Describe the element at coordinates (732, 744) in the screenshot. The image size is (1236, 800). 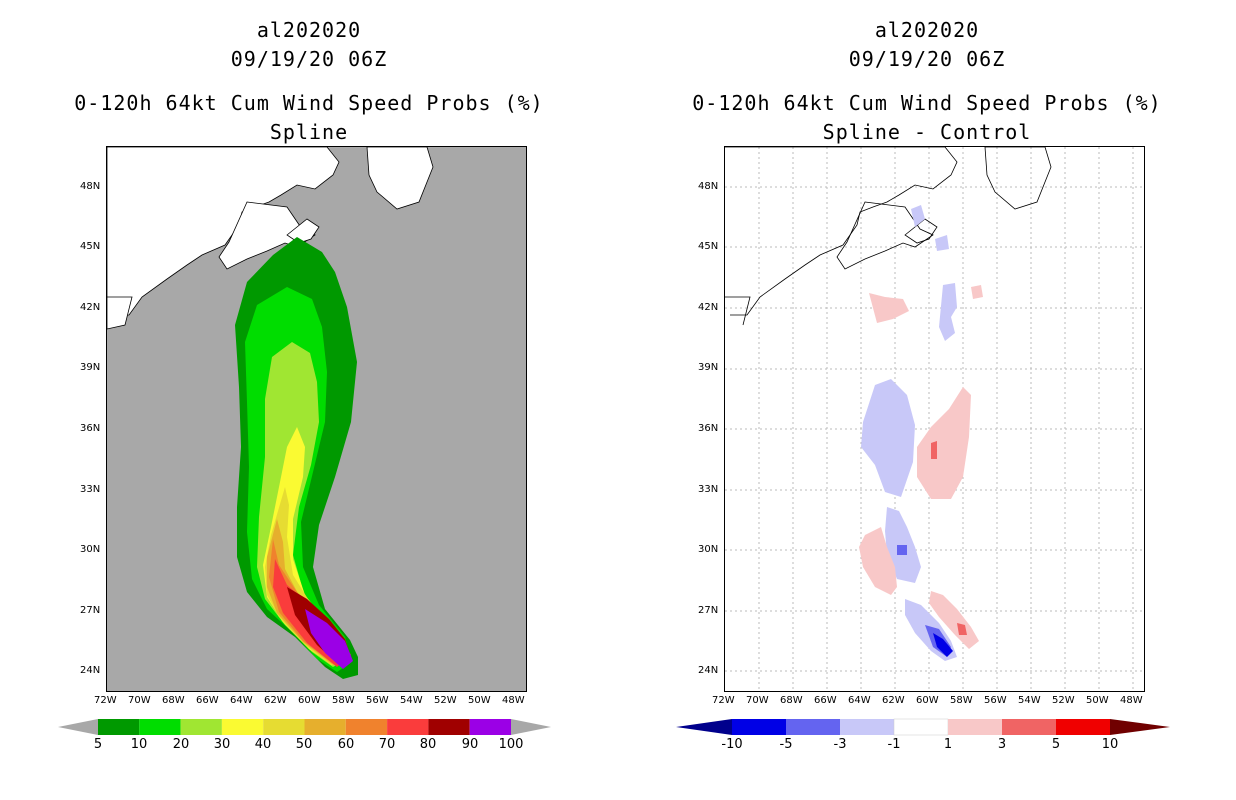
I see `colorbar-label: -10` at that location.